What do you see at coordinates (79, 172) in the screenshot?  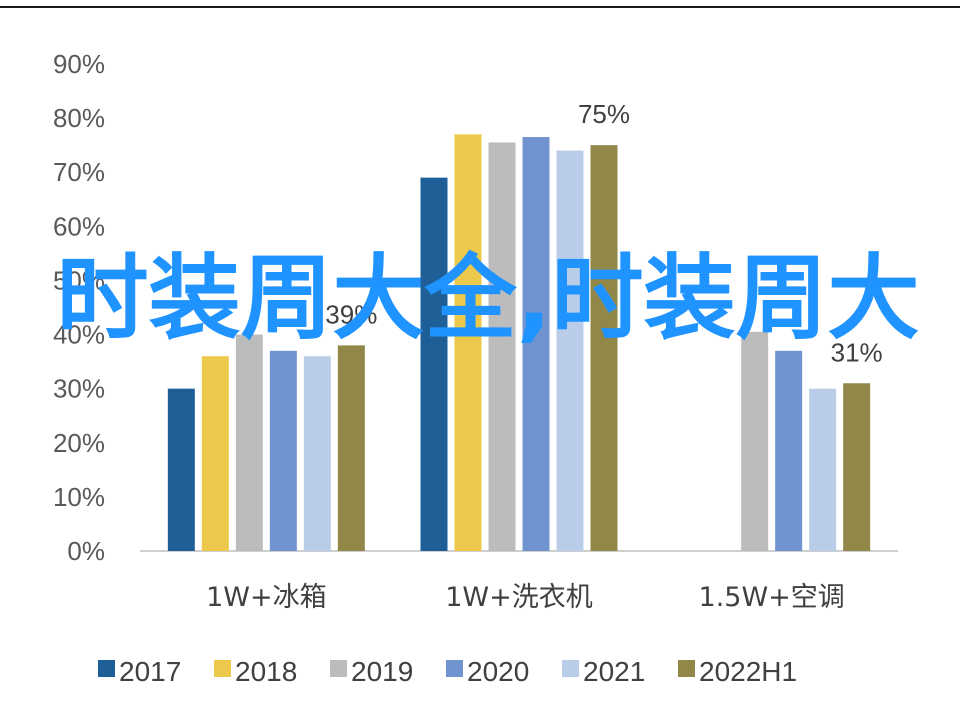 I see `y-tick-label: 70%` at bounding box center [79, 172].